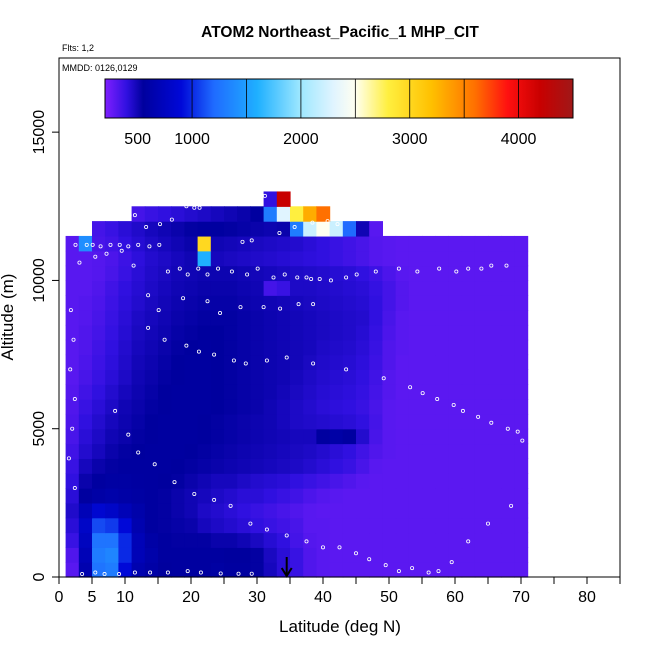  I want to click on colorbar-tick-label: 1000, so click(192, 139).